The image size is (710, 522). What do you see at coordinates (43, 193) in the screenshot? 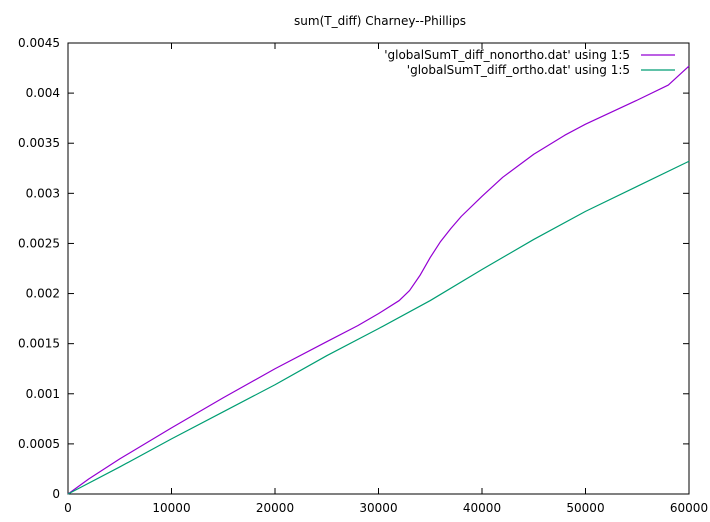
I see `y-tick-label: 0.003` at bounding box center [43, 193].